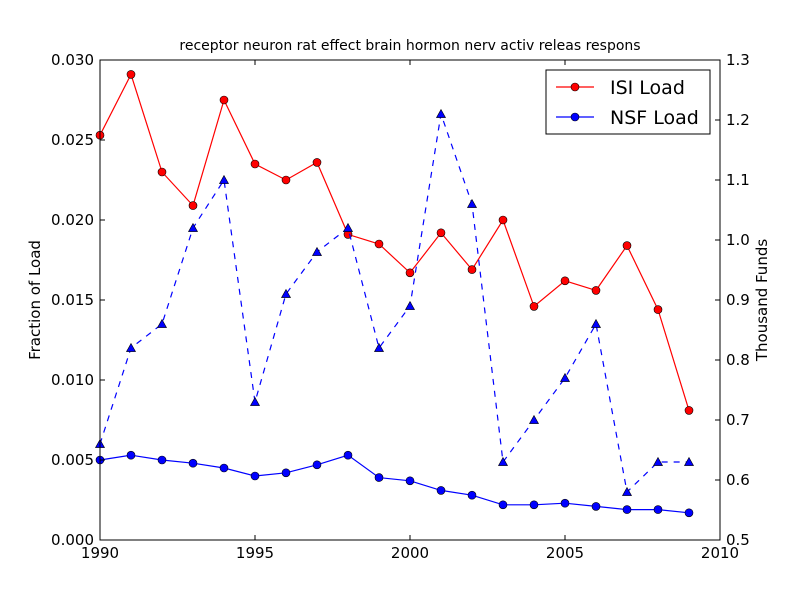 This screenshot has height=600, width=800. I want to click on series-line, so click(394, 484).